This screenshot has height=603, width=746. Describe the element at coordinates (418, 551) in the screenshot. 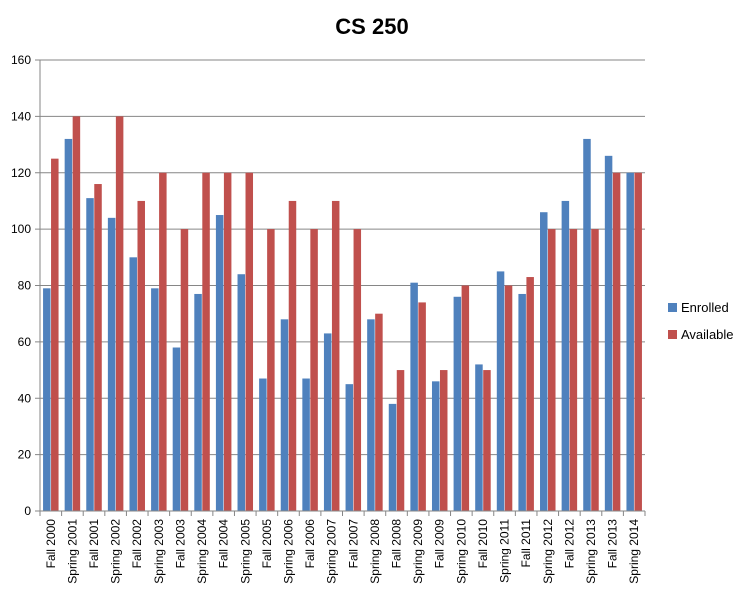

I see `x-tick-label: Spring 2009` at that location.